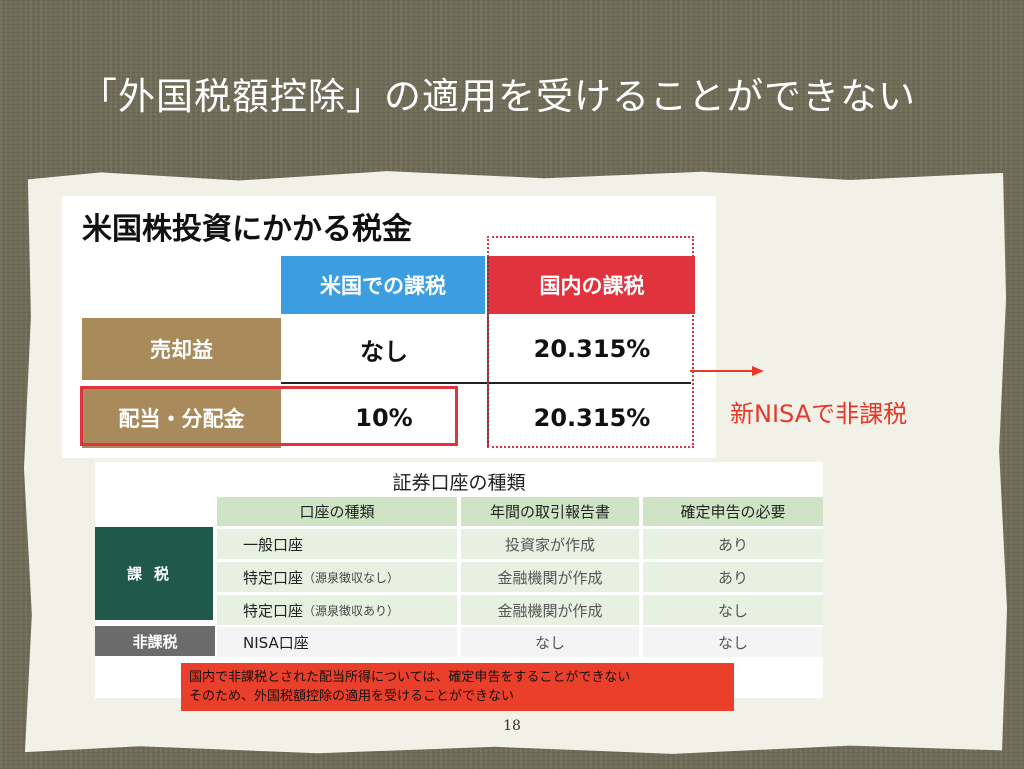 The height and width of the screenshot is (769, 1024). What do you see at coordinates (459, 610) in the screenshot?
I see `table-row: 特定口座 （源泉徴収あり） 金融機関が作成 なし` at bounding box center [459, 610].